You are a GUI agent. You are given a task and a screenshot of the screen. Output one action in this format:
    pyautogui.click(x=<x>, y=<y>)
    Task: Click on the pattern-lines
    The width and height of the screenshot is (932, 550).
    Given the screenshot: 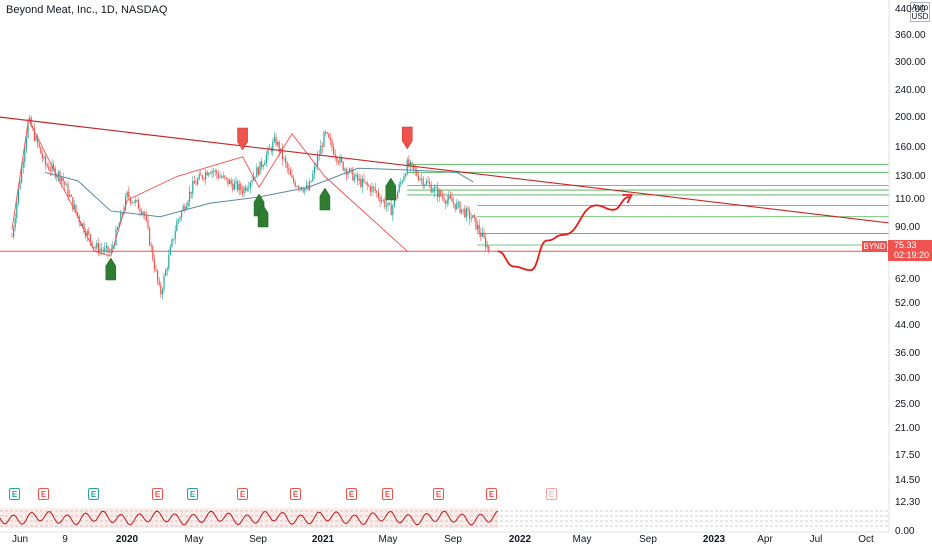 What is the action you would take?
    pyautogui.click(x=209, y=187)
    